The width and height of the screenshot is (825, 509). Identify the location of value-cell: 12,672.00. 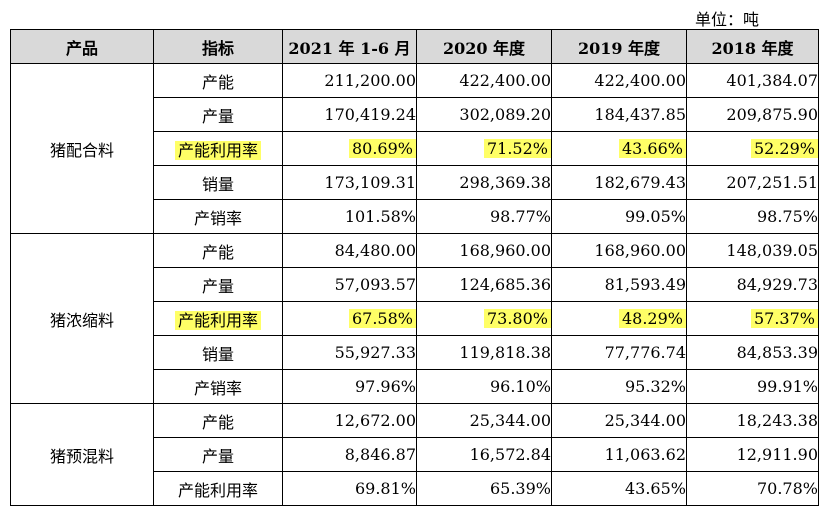
(349, 420).